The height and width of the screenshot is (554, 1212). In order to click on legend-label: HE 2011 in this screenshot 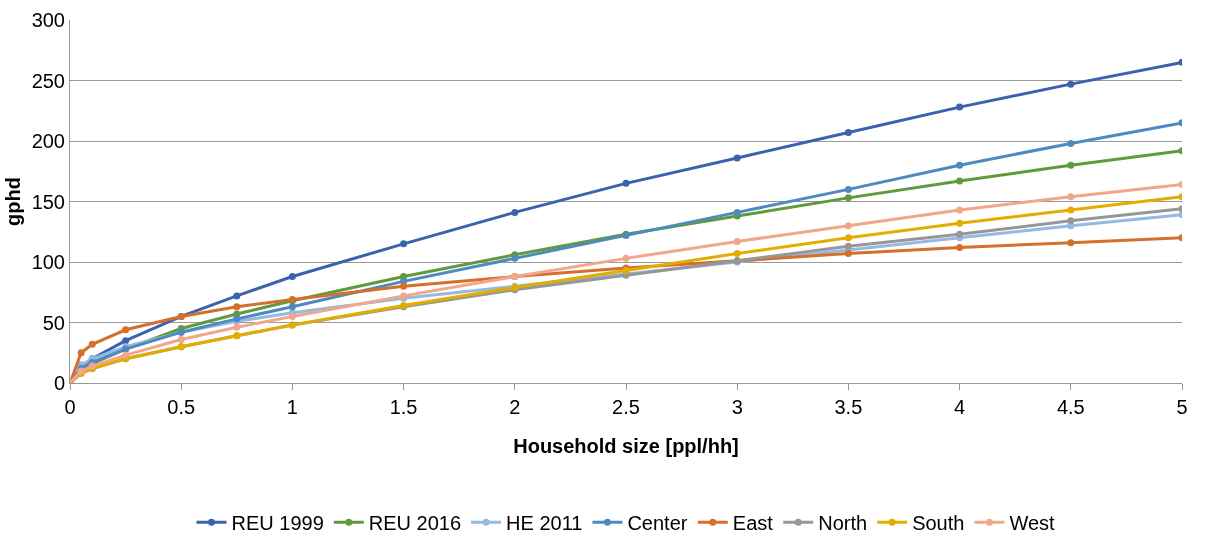, I will do `click(544, 523)`.